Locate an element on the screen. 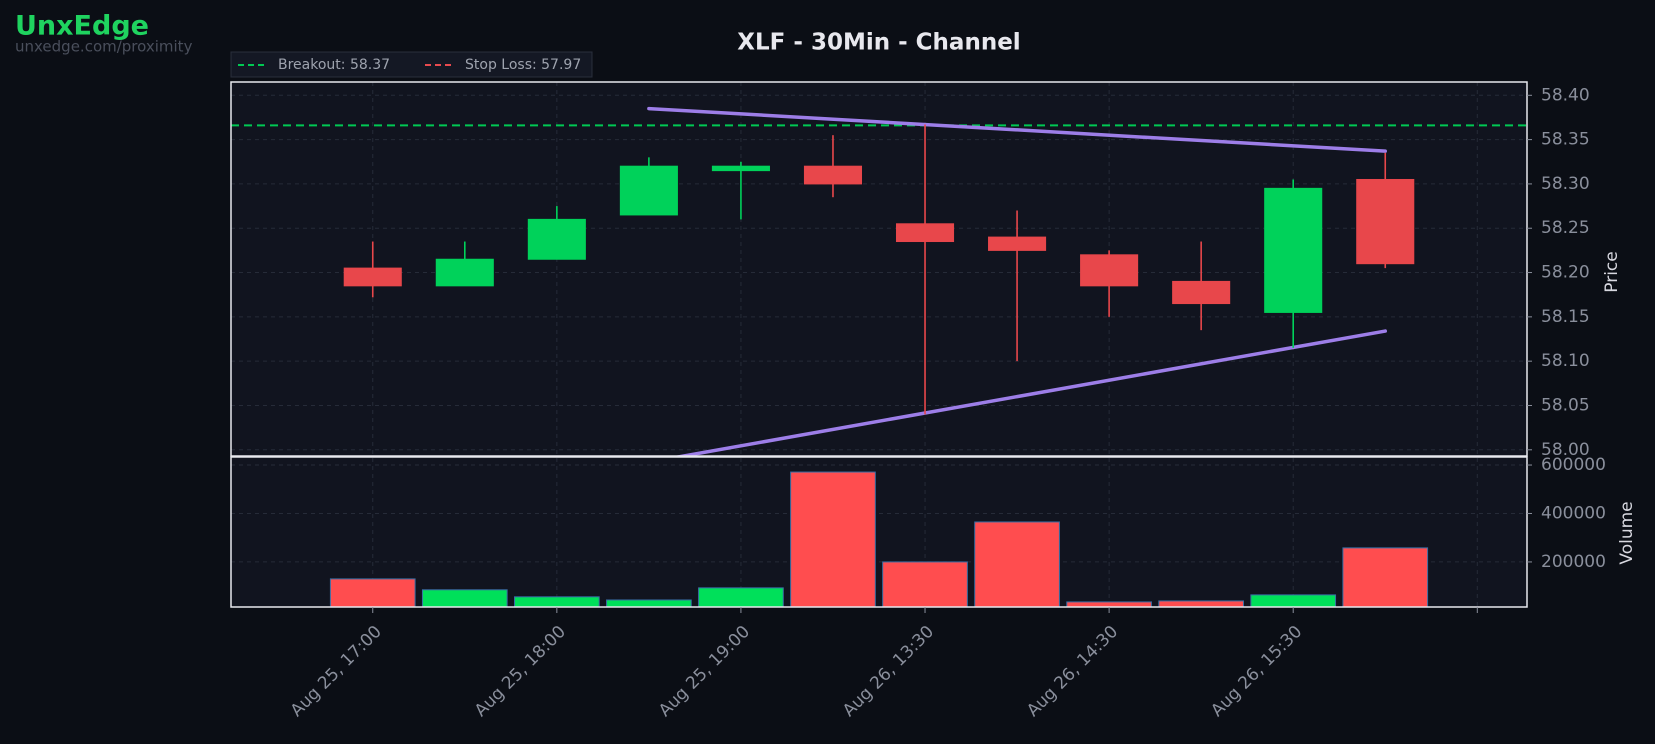  volume-tick-label: 200000 is located at coordinates (1573, 562).